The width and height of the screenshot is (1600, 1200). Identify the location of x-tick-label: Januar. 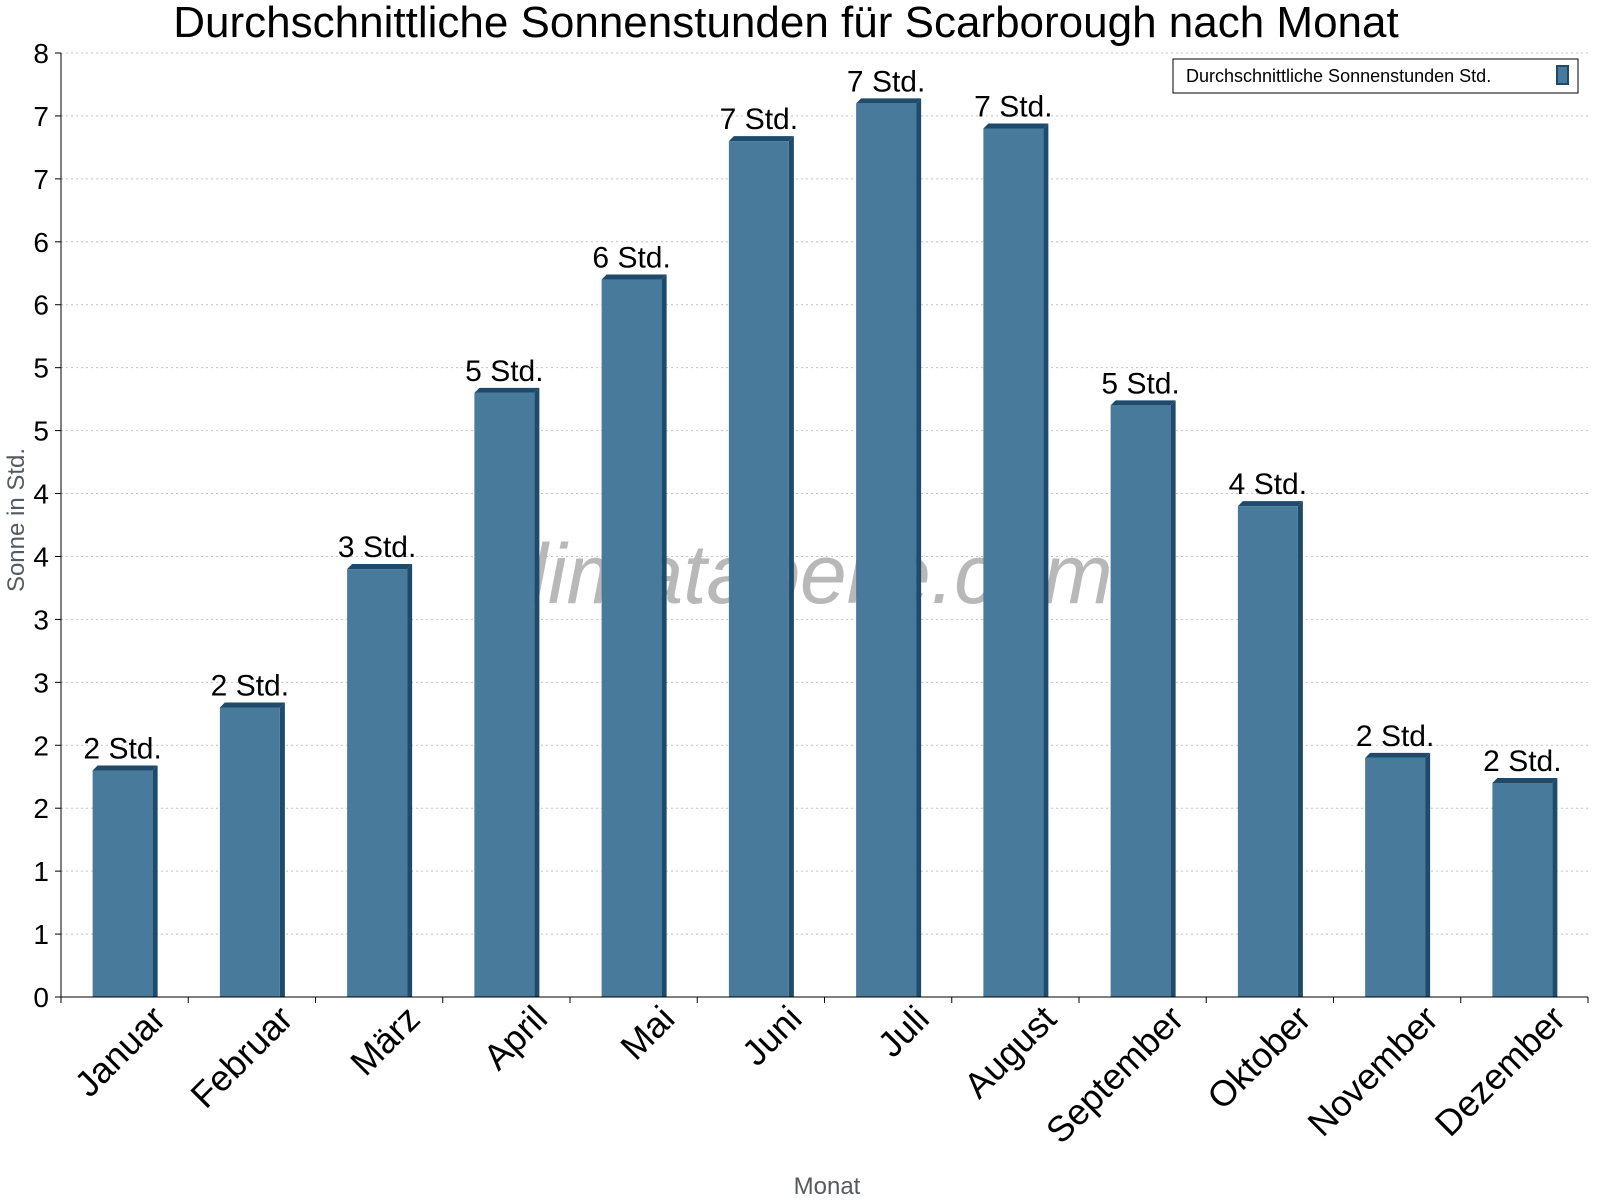
(119, 1051).